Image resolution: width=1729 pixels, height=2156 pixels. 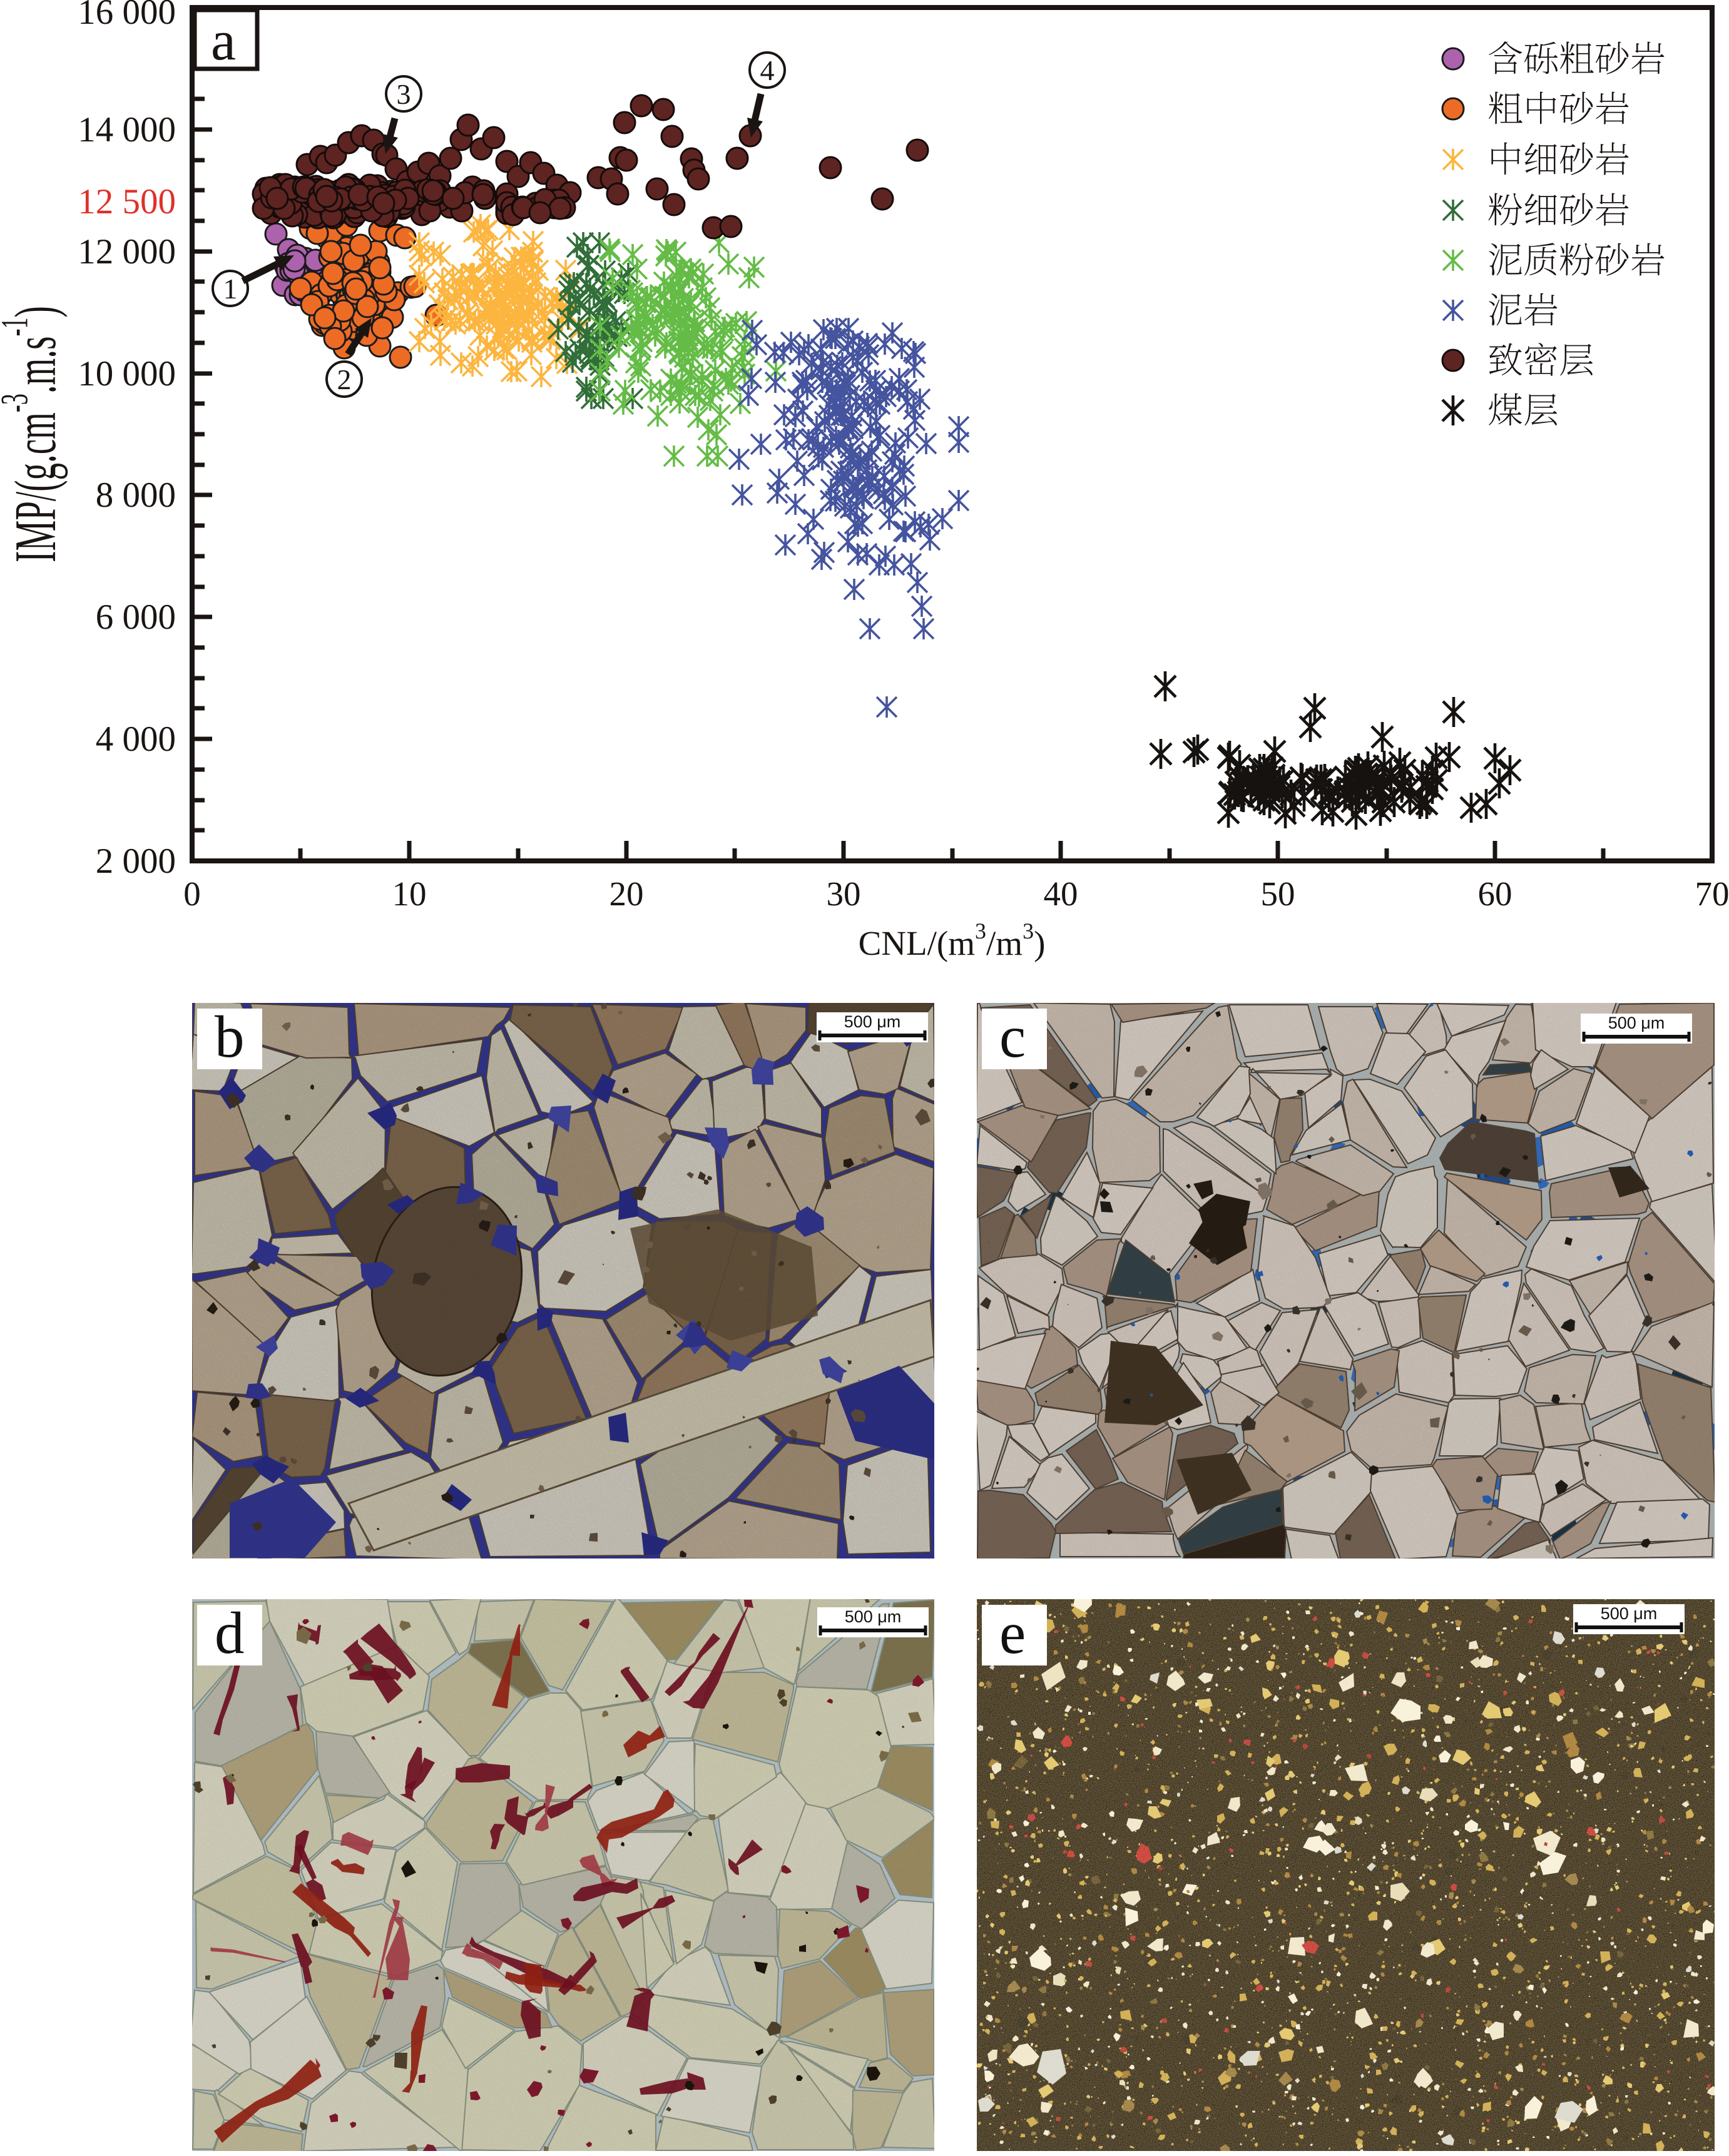 I want to click on svg-text: 4 000, so click(x=136, y=740).